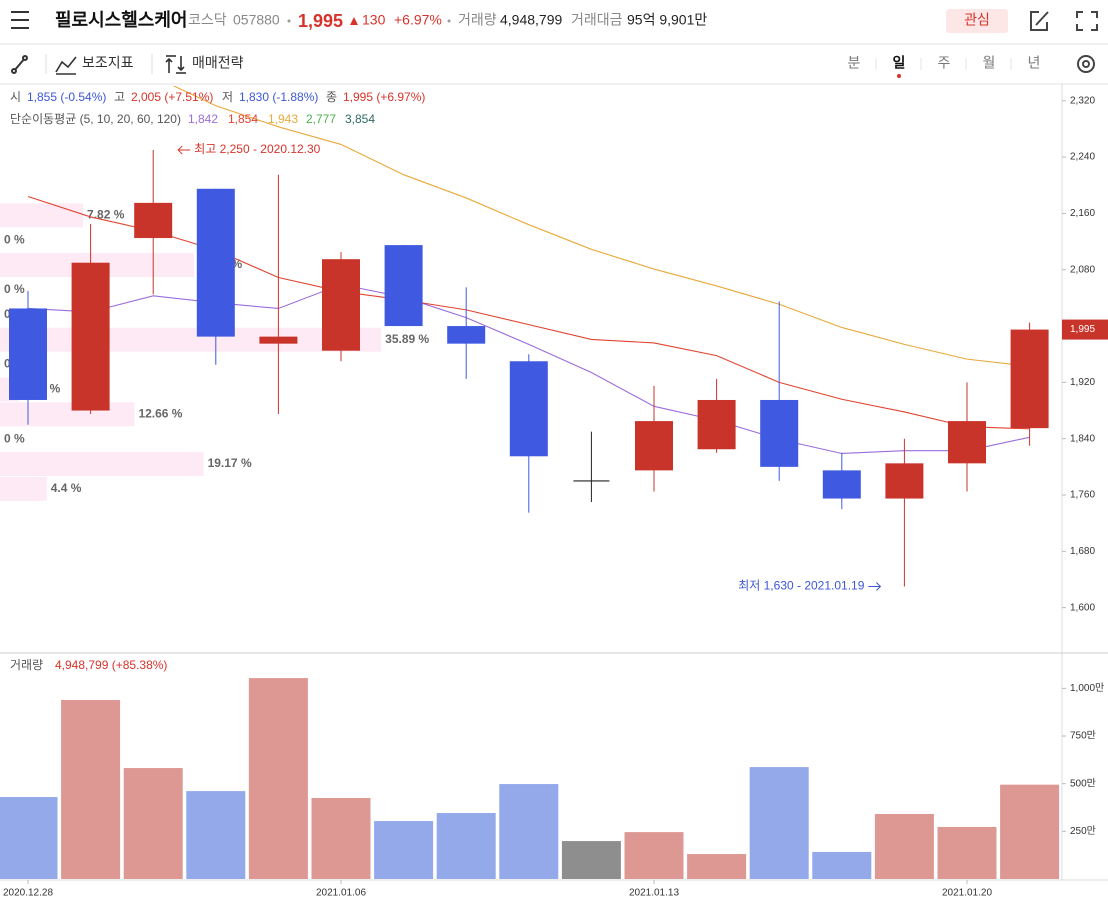  What do you see at coordinates (160, 413) in the screenshot?
I see `profile-label: 12.66 %` at bounding box center [160, 413].